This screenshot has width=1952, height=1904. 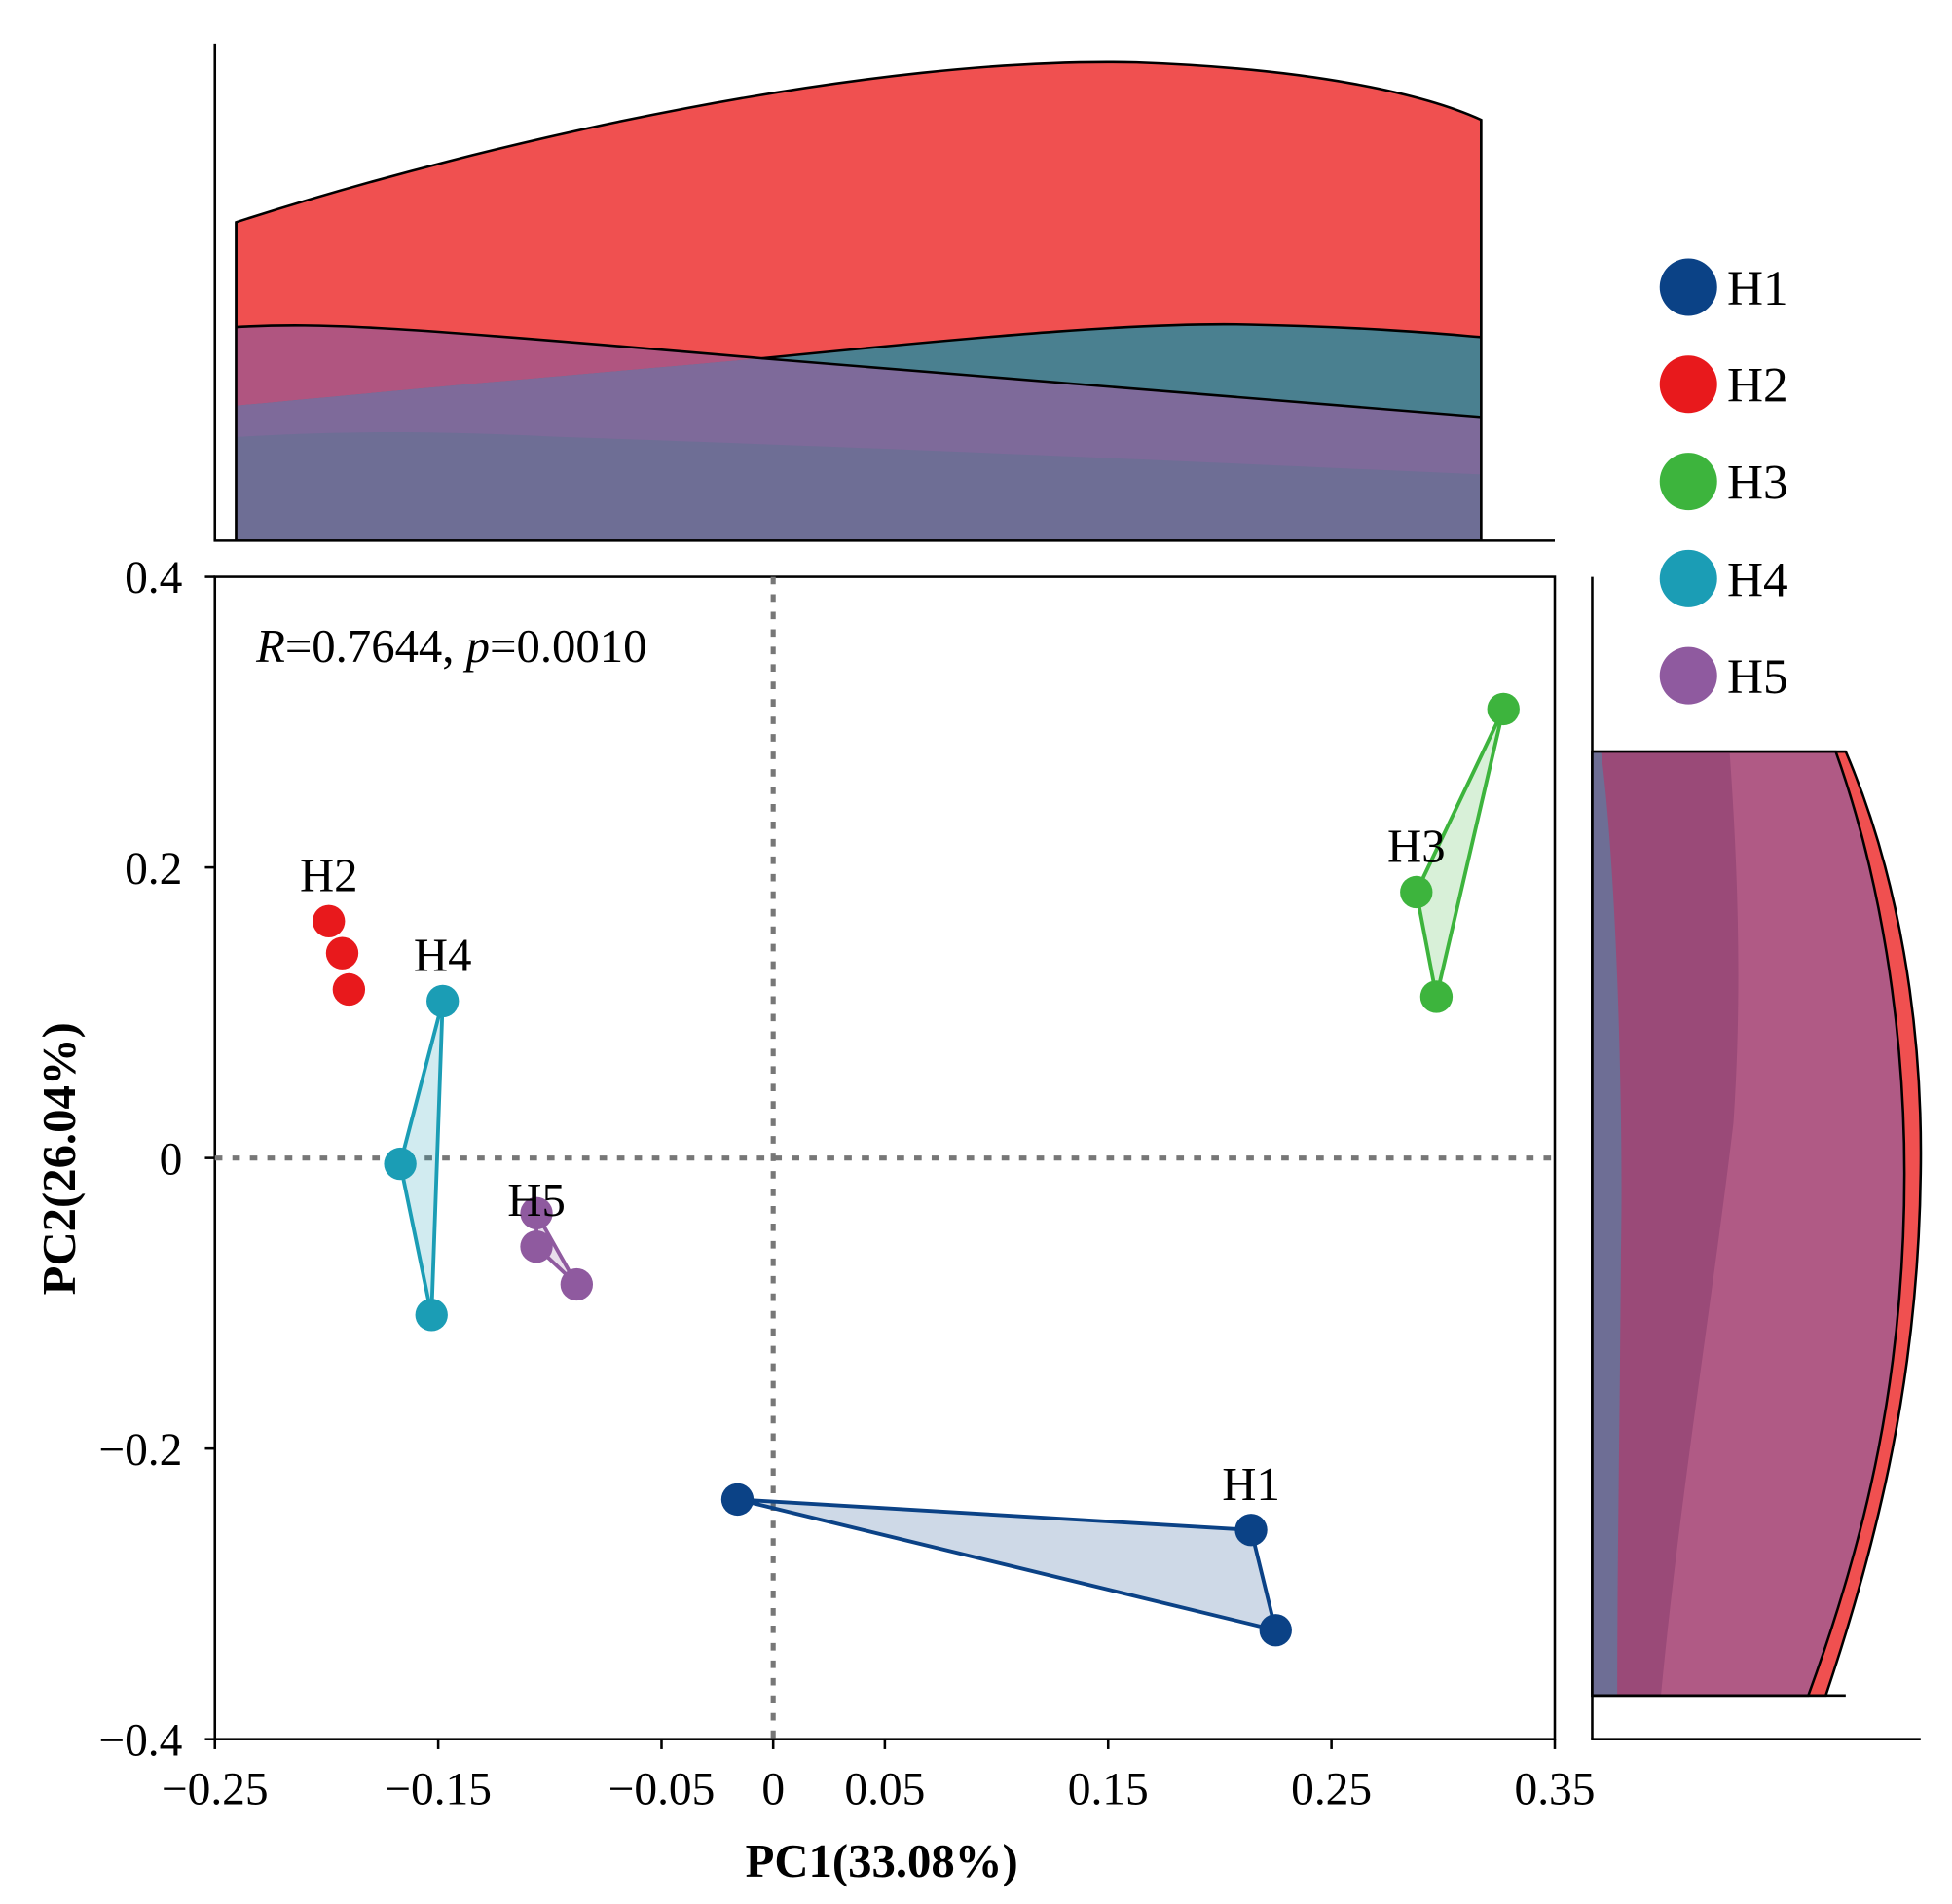 What do you see at coordinates (1607, 1223) in the screenshot?
I see `density-h1-right` at bounding box center [1607, 1223].